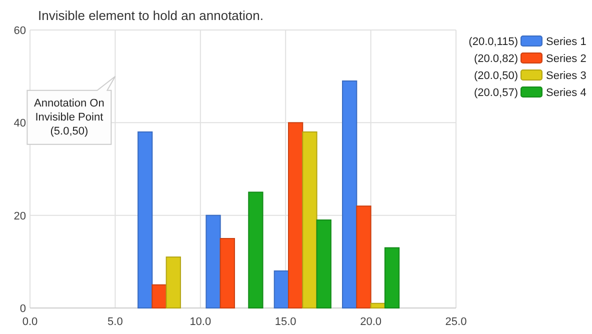  What do you see at coordinates (496, 59) in the screenshot?
I see `text: (20.0,82)` at bounding box center [496, 59].